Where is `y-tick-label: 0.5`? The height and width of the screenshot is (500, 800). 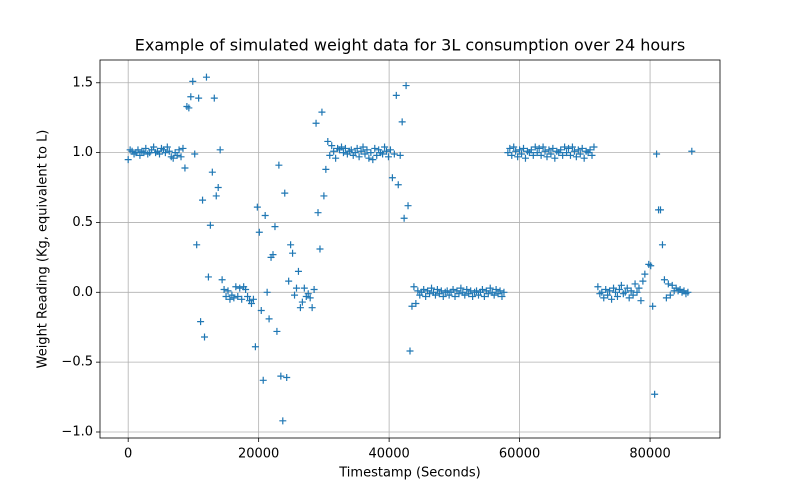 y-tick-label: 0.5 is located at coordinates (82, 222).